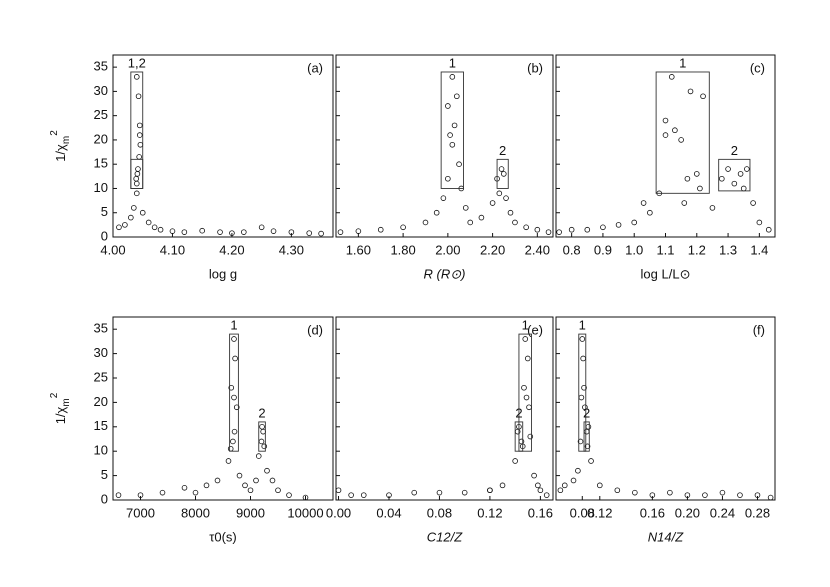 Image resolution: width=830 pixels, height=587 pixels. I want to click on box-label: 2, so click(734, 150).